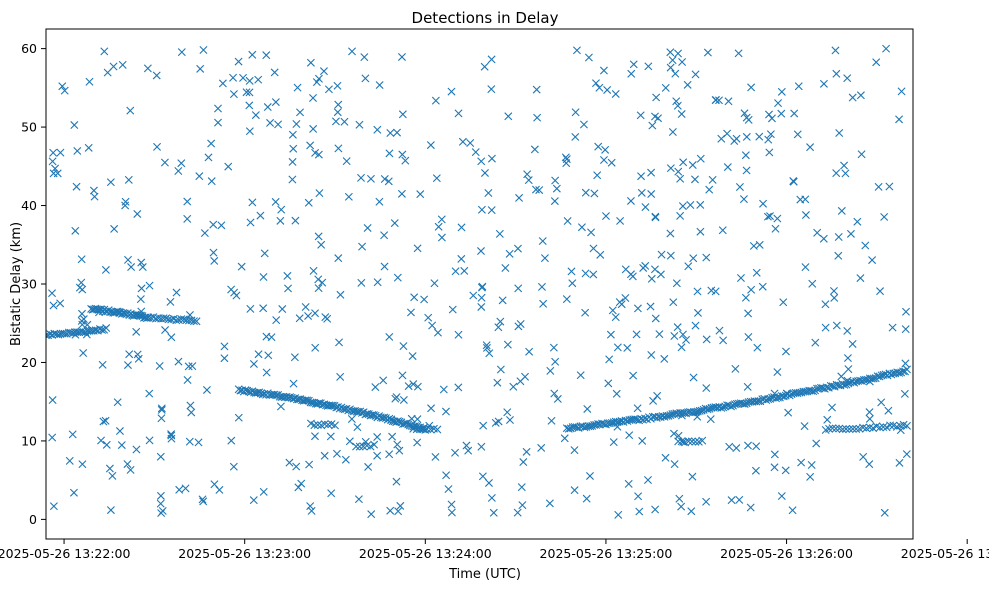  I want to click on x-tick-label: 2025-05-26 13:23:00, so click(244, 553).